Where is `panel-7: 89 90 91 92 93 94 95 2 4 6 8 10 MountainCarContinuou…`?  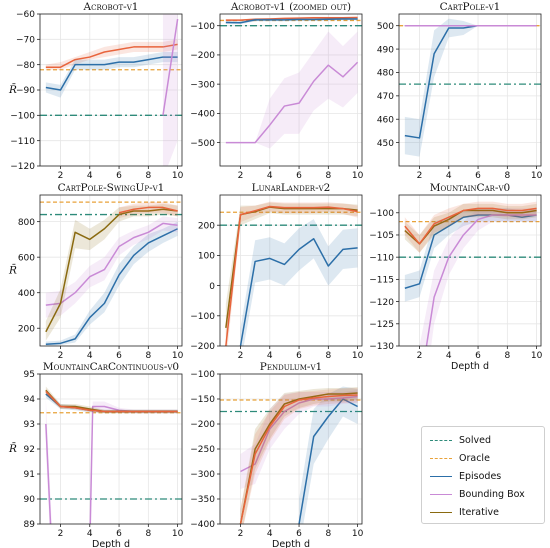
panel-7: 89 90 91 92 93 94 95 2 4 6 8 10 MountainCarContinuou… is located at coordinates (96, 454).